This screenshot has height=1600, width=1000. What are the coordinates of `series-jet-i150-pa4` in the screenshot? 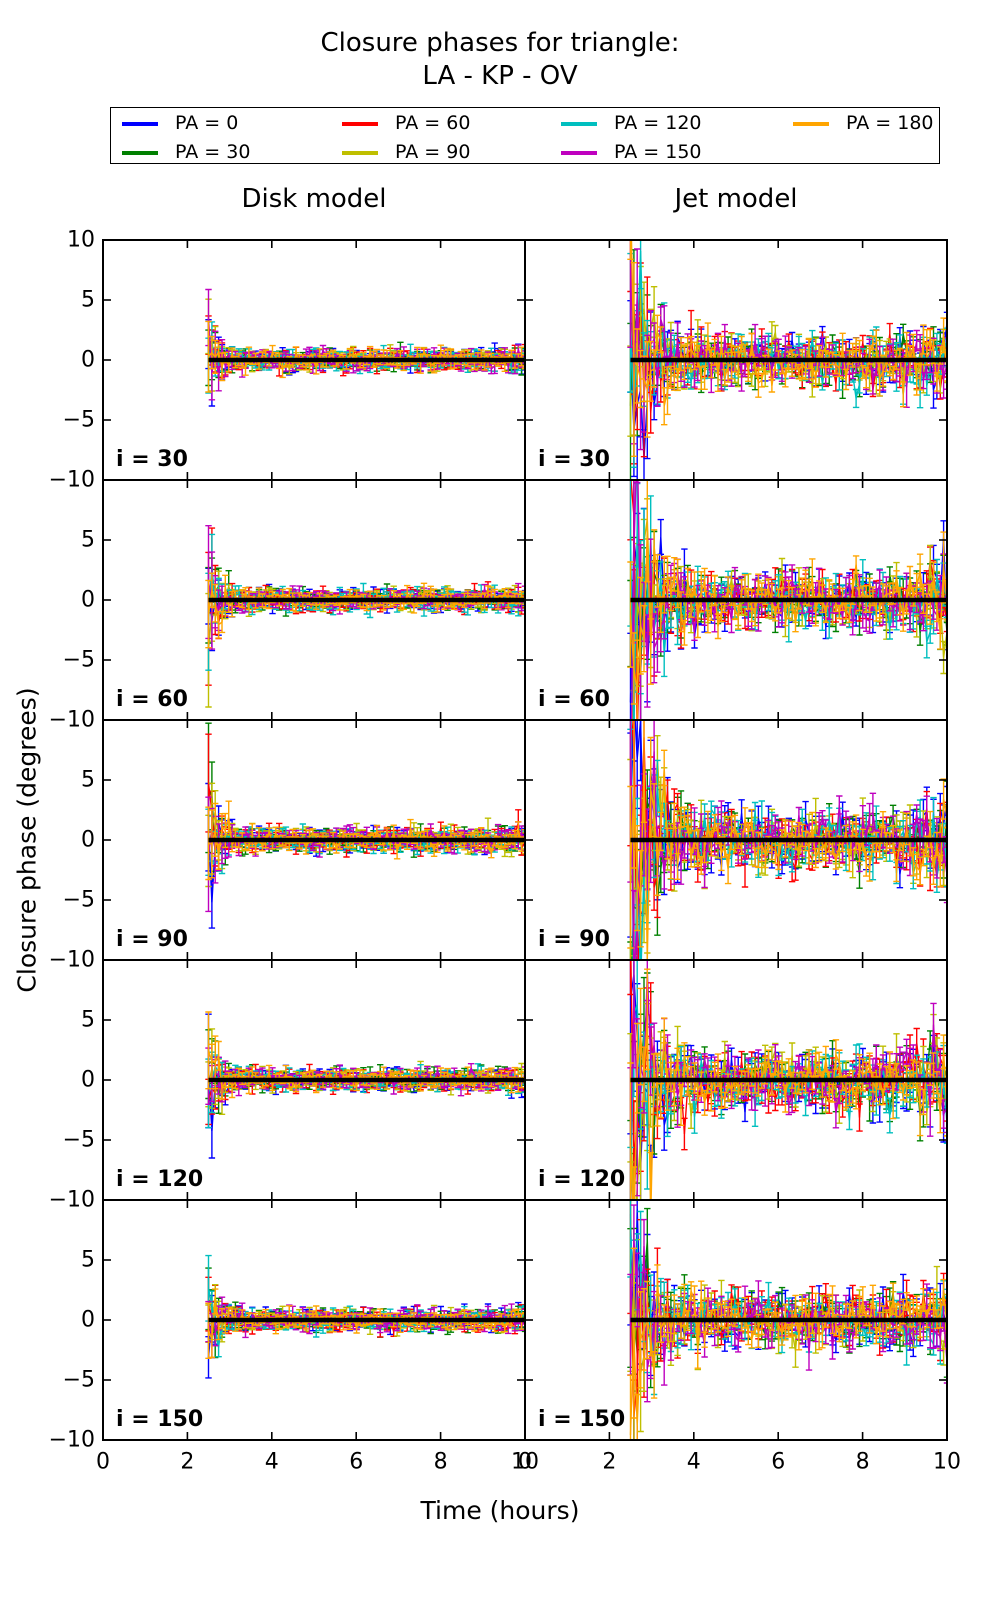 It's located at (787, 1301).